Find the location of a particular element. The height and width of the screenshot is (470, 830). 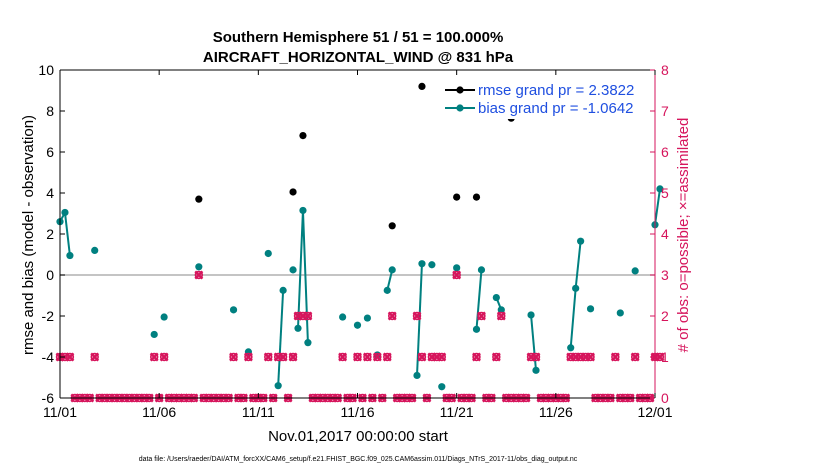

y-left-tick-label: -6 is located at coordinates (48, 398).